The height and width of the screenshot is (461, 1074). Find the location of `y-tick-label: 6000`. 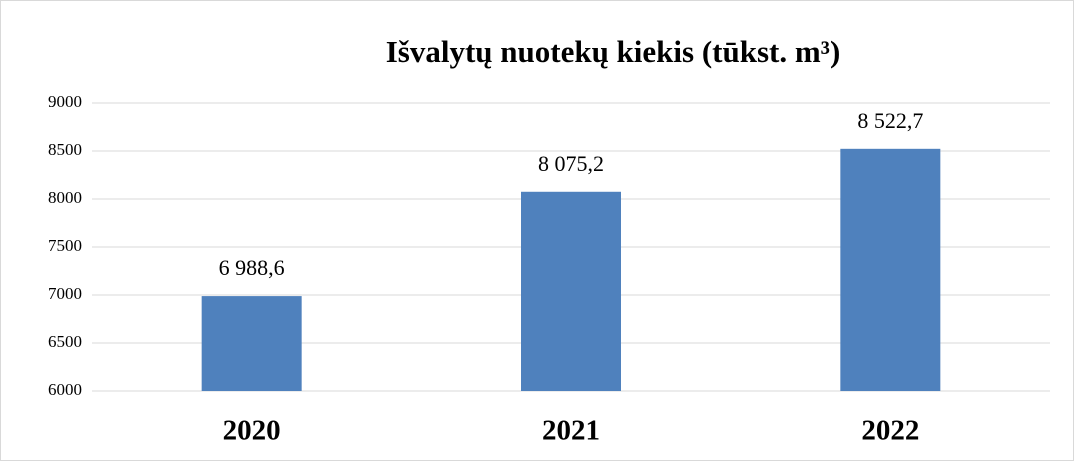

y-tick-label: 6000 is located at coordinates (65, 389).